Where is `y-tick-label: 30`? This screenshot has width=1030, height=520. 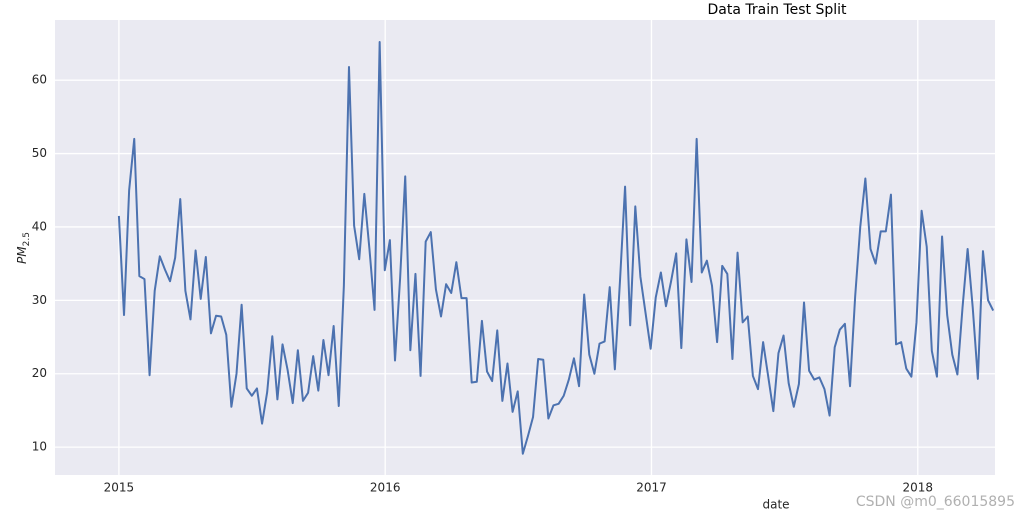
y-tick-label: 30 is located at coordinates (39, 300).